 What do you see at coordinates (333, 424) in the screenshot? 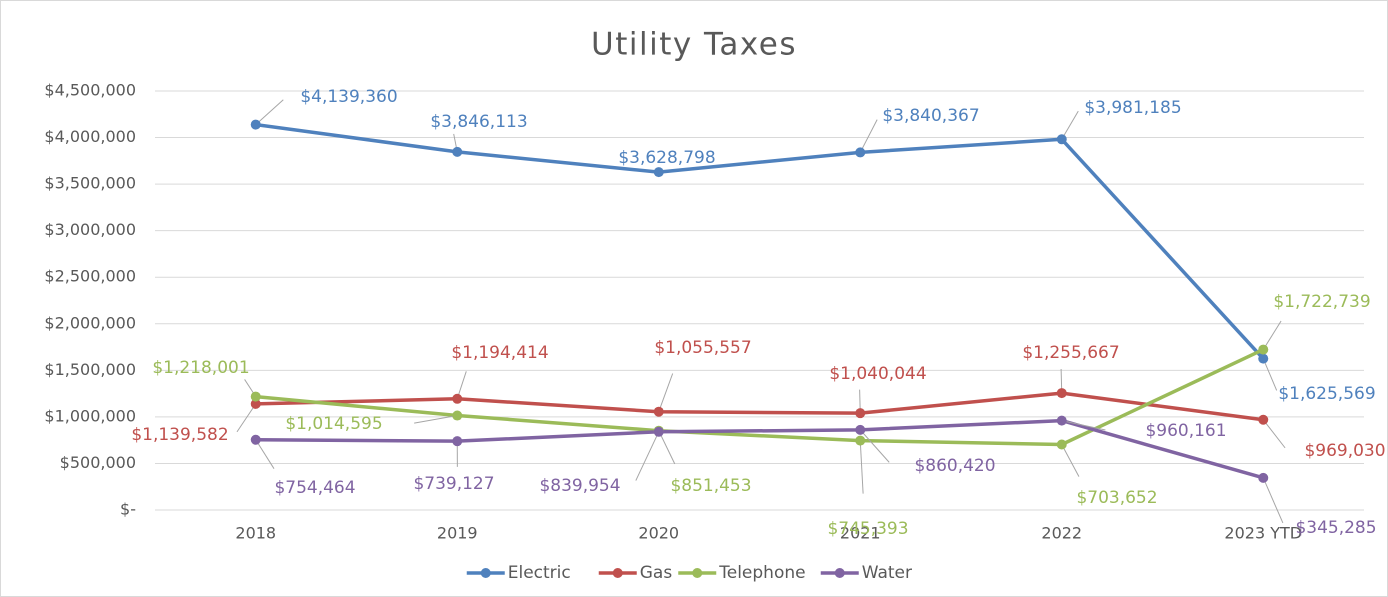
I see `data-label: $1,014,595` at bounding box center [333, 424].